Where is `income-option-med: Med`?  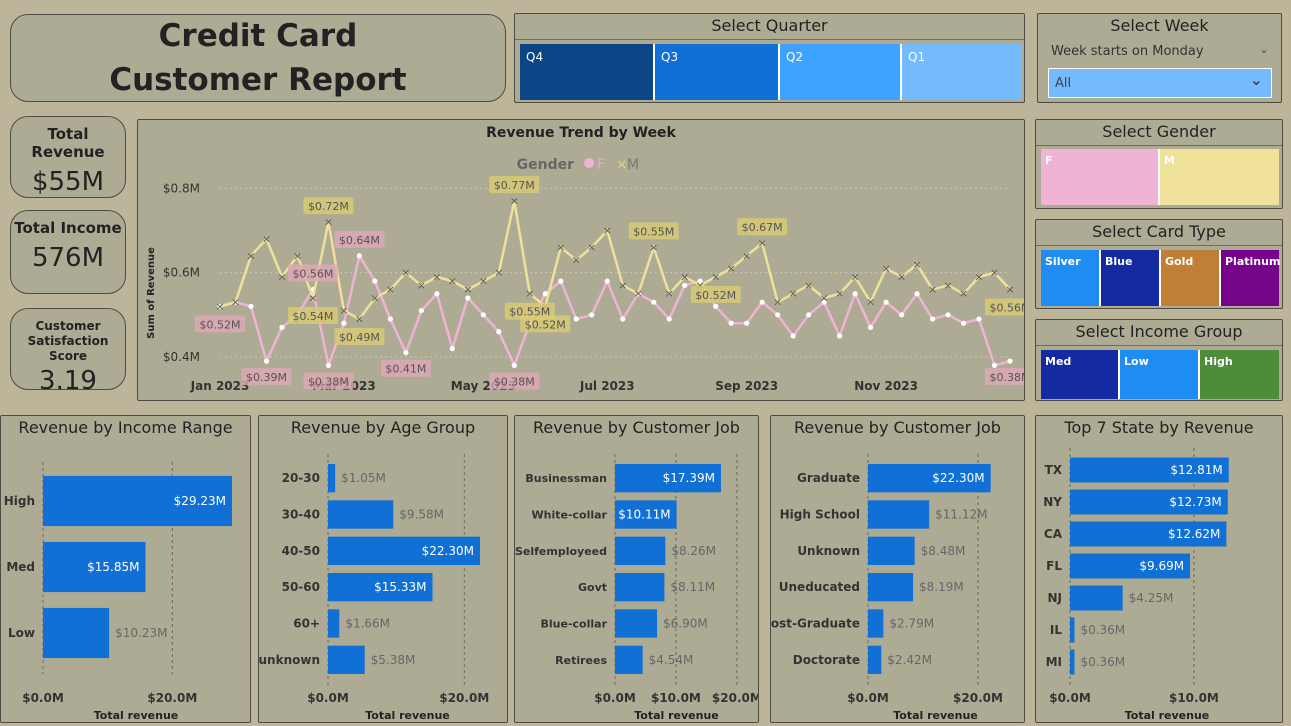
income-option-med: Med is located at coordinates (1080, 374).